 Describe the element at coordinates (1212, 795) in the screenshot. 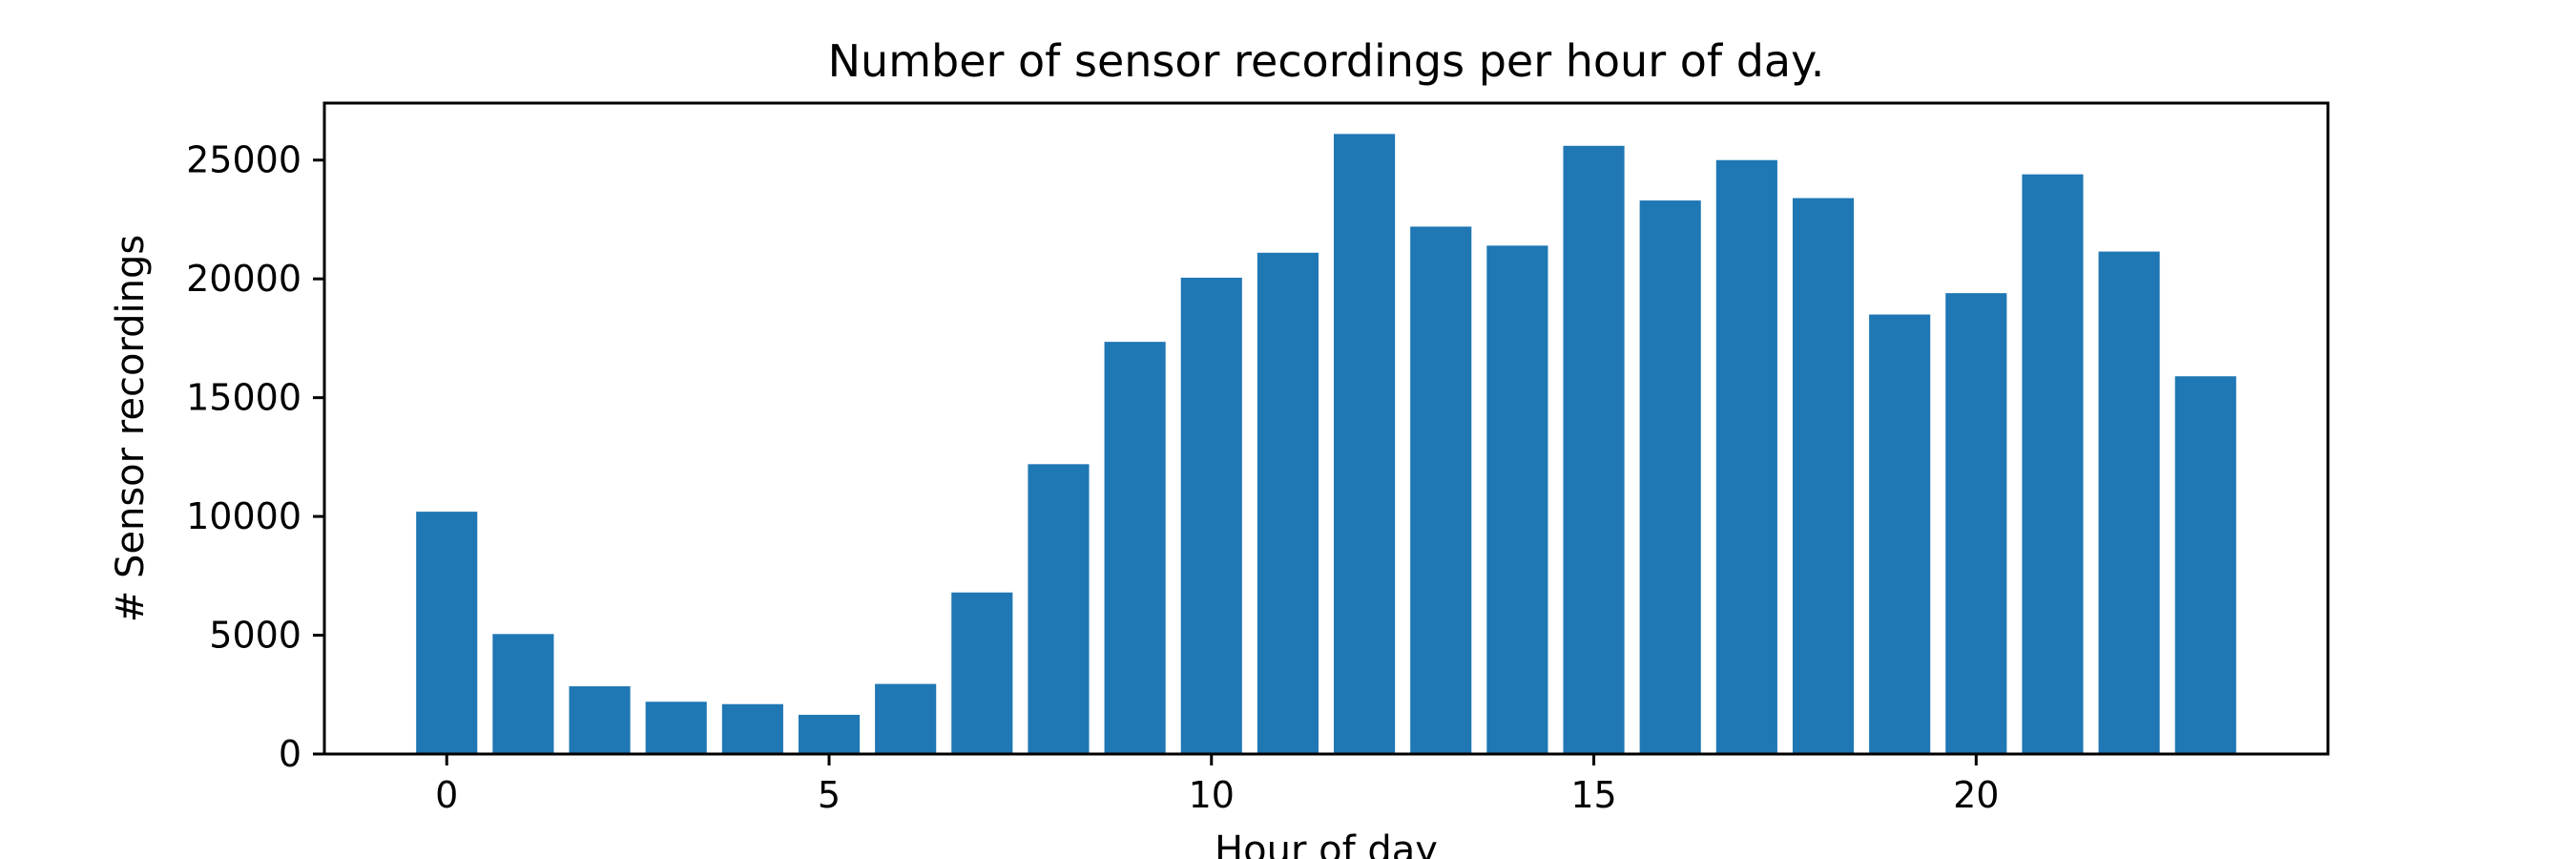

I see `x-tick-label: 10` at that location.